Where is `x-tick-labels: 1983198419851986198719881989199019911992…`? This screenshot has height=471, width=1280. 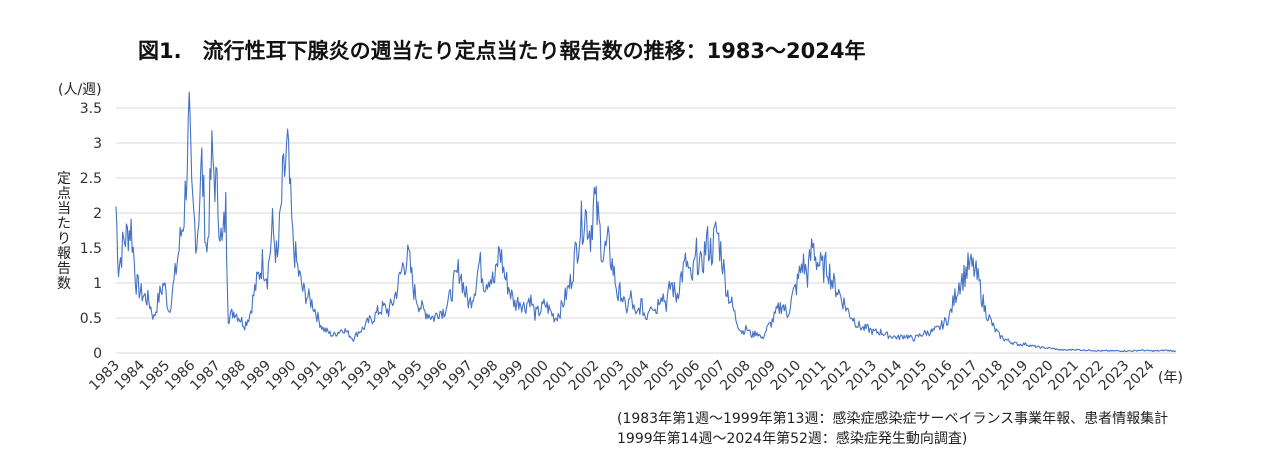 x-tick-labels: 1983198419851986198719881989199019911992… is located at coordinates (621, 375).